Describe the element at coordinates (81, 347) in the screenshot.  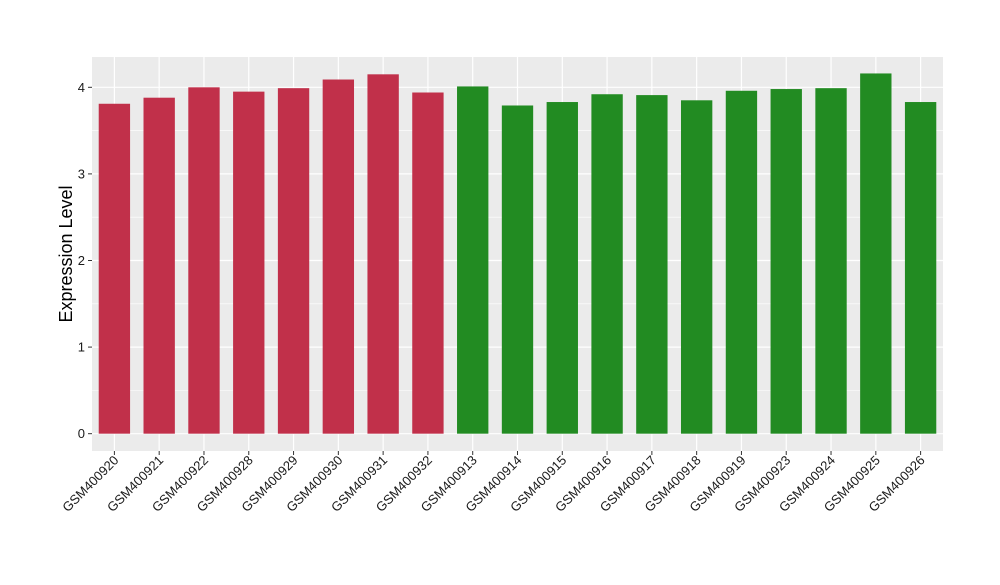
I see `y-tick-label: 1` at that location.